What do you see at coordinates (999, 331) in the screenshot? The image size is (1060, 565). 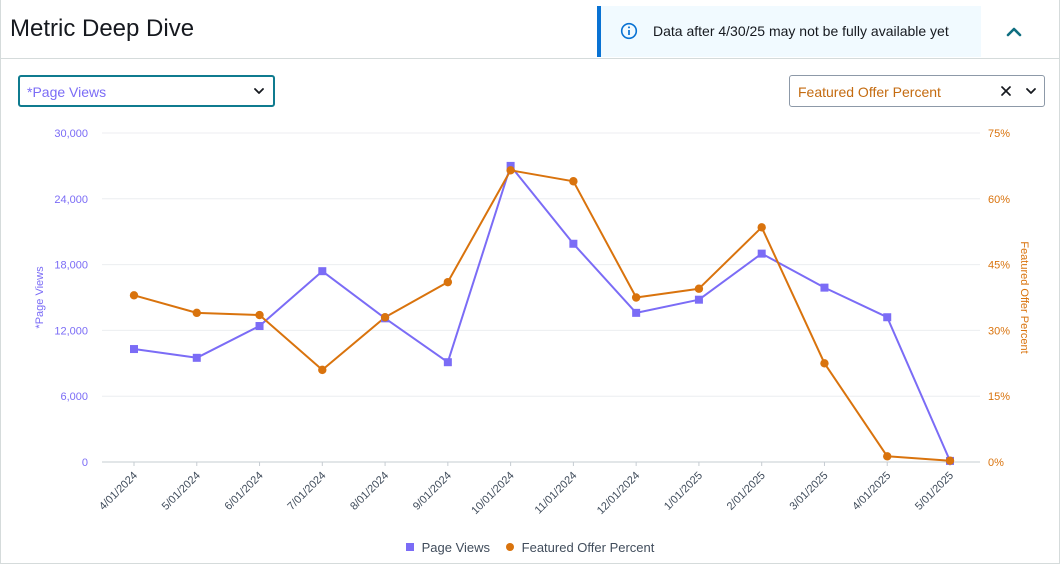 I see `y2-tick-label: 30%` at bounding box center [999, 331].